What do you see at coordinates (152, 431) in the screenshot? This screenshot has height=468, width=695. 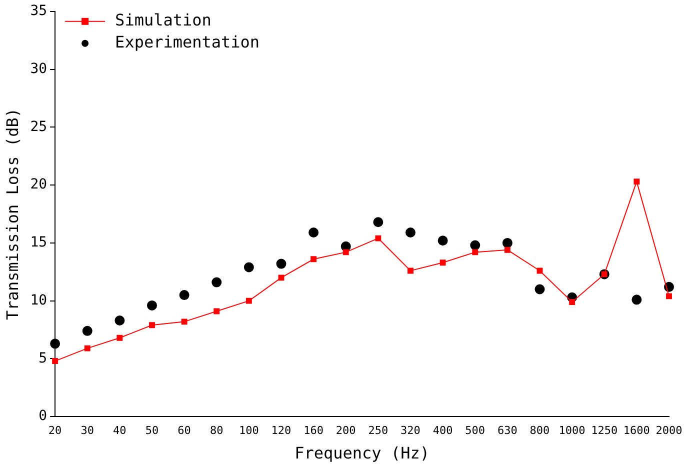 I see `x-tick-label: 50` at bounding box center [152, 431].